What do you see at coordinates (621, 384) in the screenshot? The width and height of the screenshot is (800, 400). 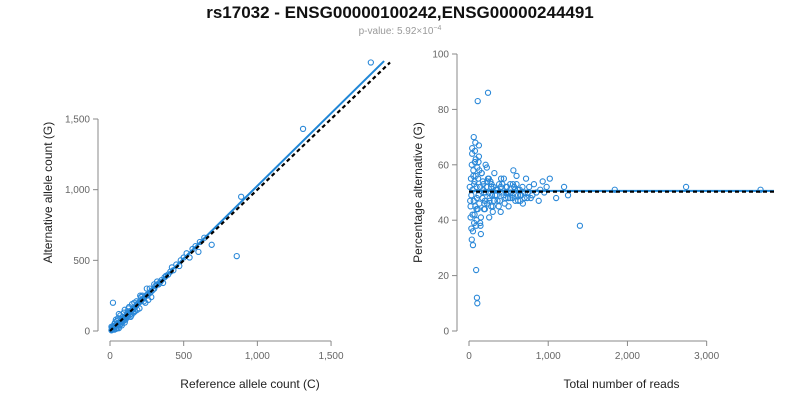 I see `x-axis-title: Total number of reads` at bounding box center [621, 384].